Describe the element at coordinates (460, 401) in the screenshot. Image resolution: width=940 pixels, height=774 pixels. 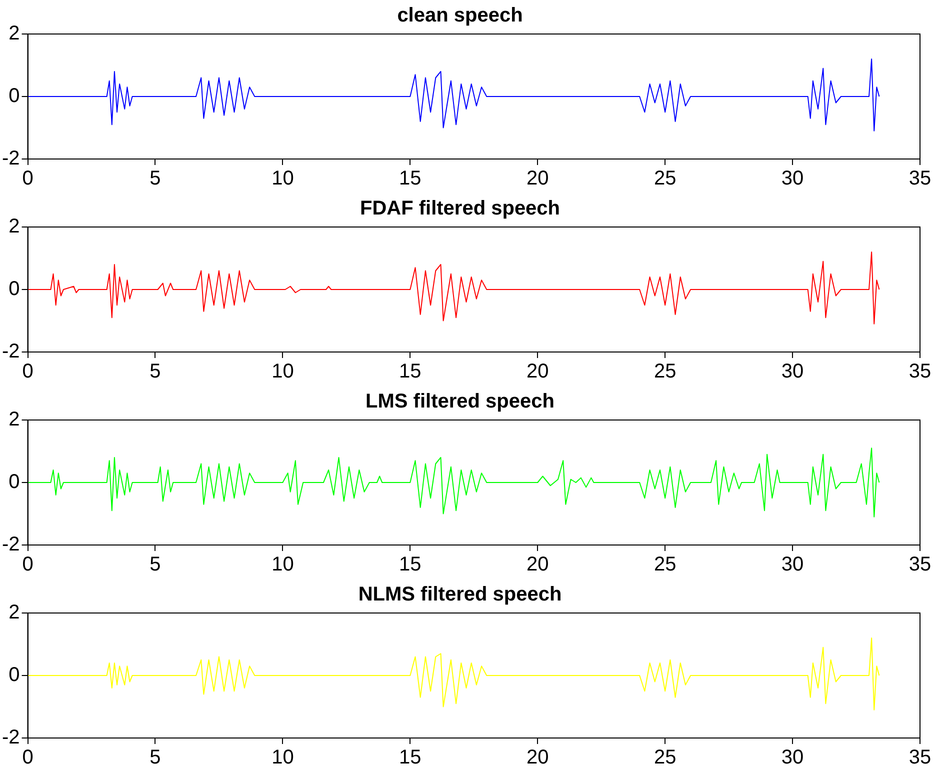
I see `chart-title: LMS filtered speech` at that location.